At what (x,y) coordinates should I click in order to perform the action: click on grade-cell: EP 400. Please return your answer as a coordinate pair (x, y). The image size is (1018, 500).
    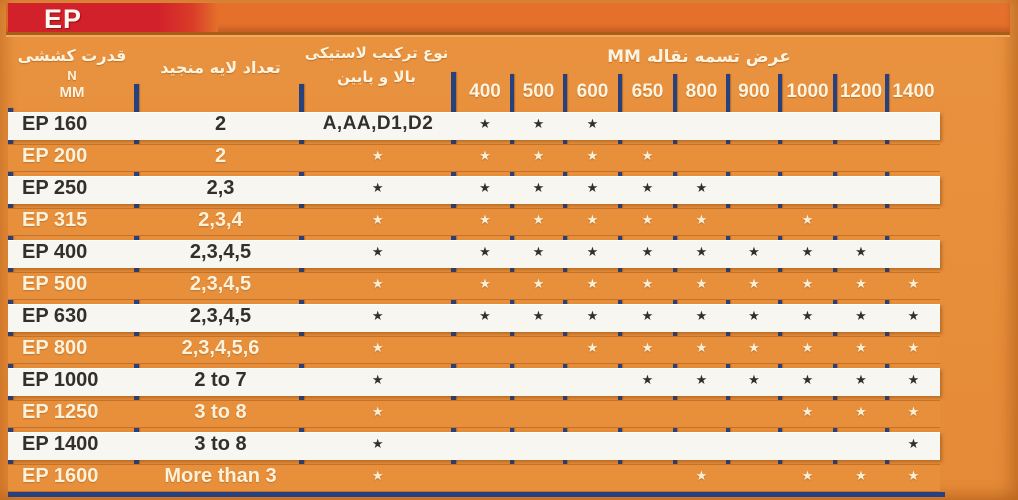
    Looking at the image, I should click on (55, 252).